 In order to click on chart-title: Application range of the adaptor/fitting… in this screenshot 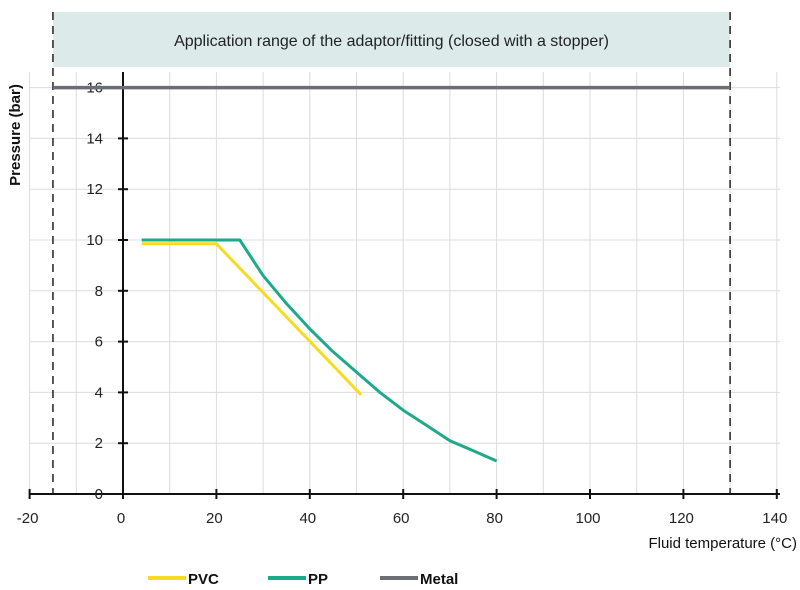, I will do `click(391, 41)`.